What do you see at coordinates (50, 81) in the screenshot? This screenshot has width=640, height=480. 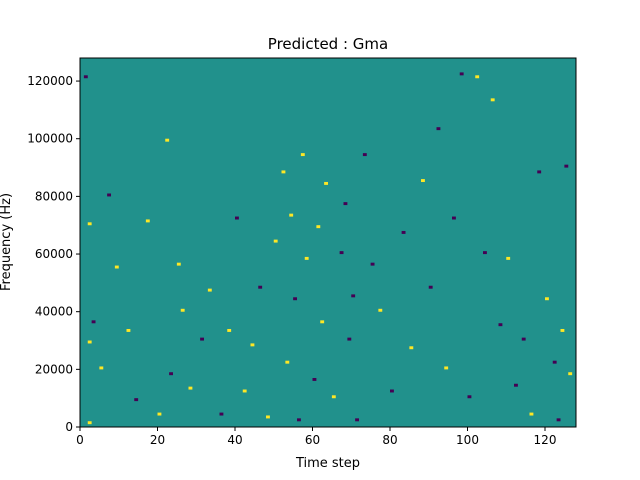 I see `y-tick-label: 120000` at bounding box center [50, 81].